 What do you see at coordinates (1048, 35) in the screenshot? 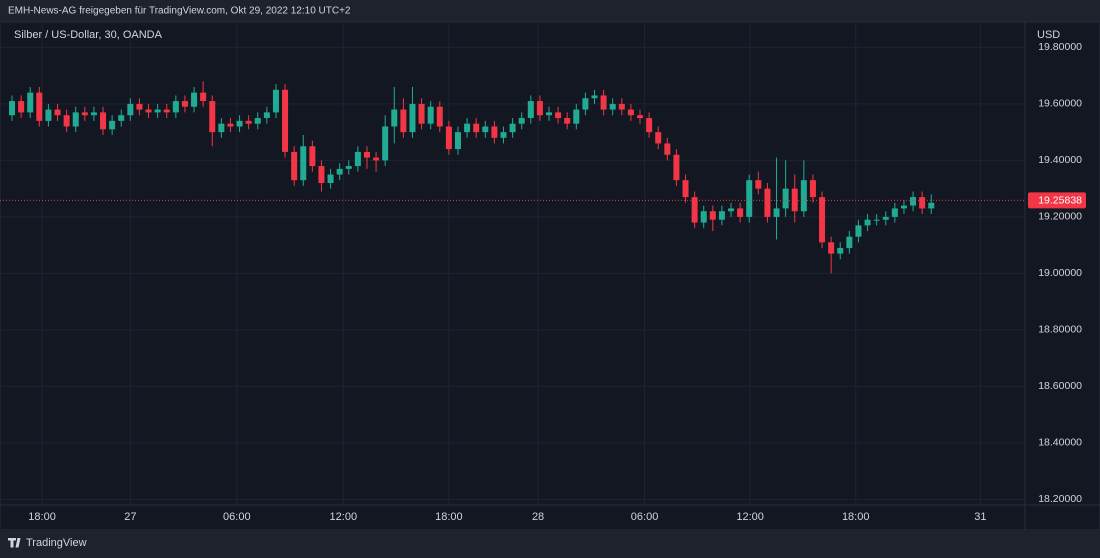
I see `y-axis-label: USD` at bounding box center [1048, 35].